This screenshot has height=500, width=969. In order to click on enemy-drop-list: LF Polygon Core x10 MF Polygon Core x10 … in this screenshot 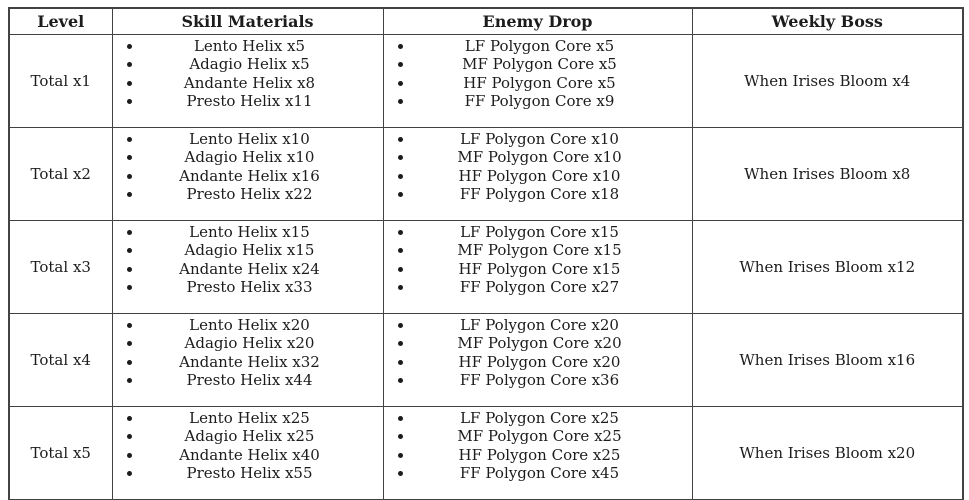, I will do `click(538, 167)`.